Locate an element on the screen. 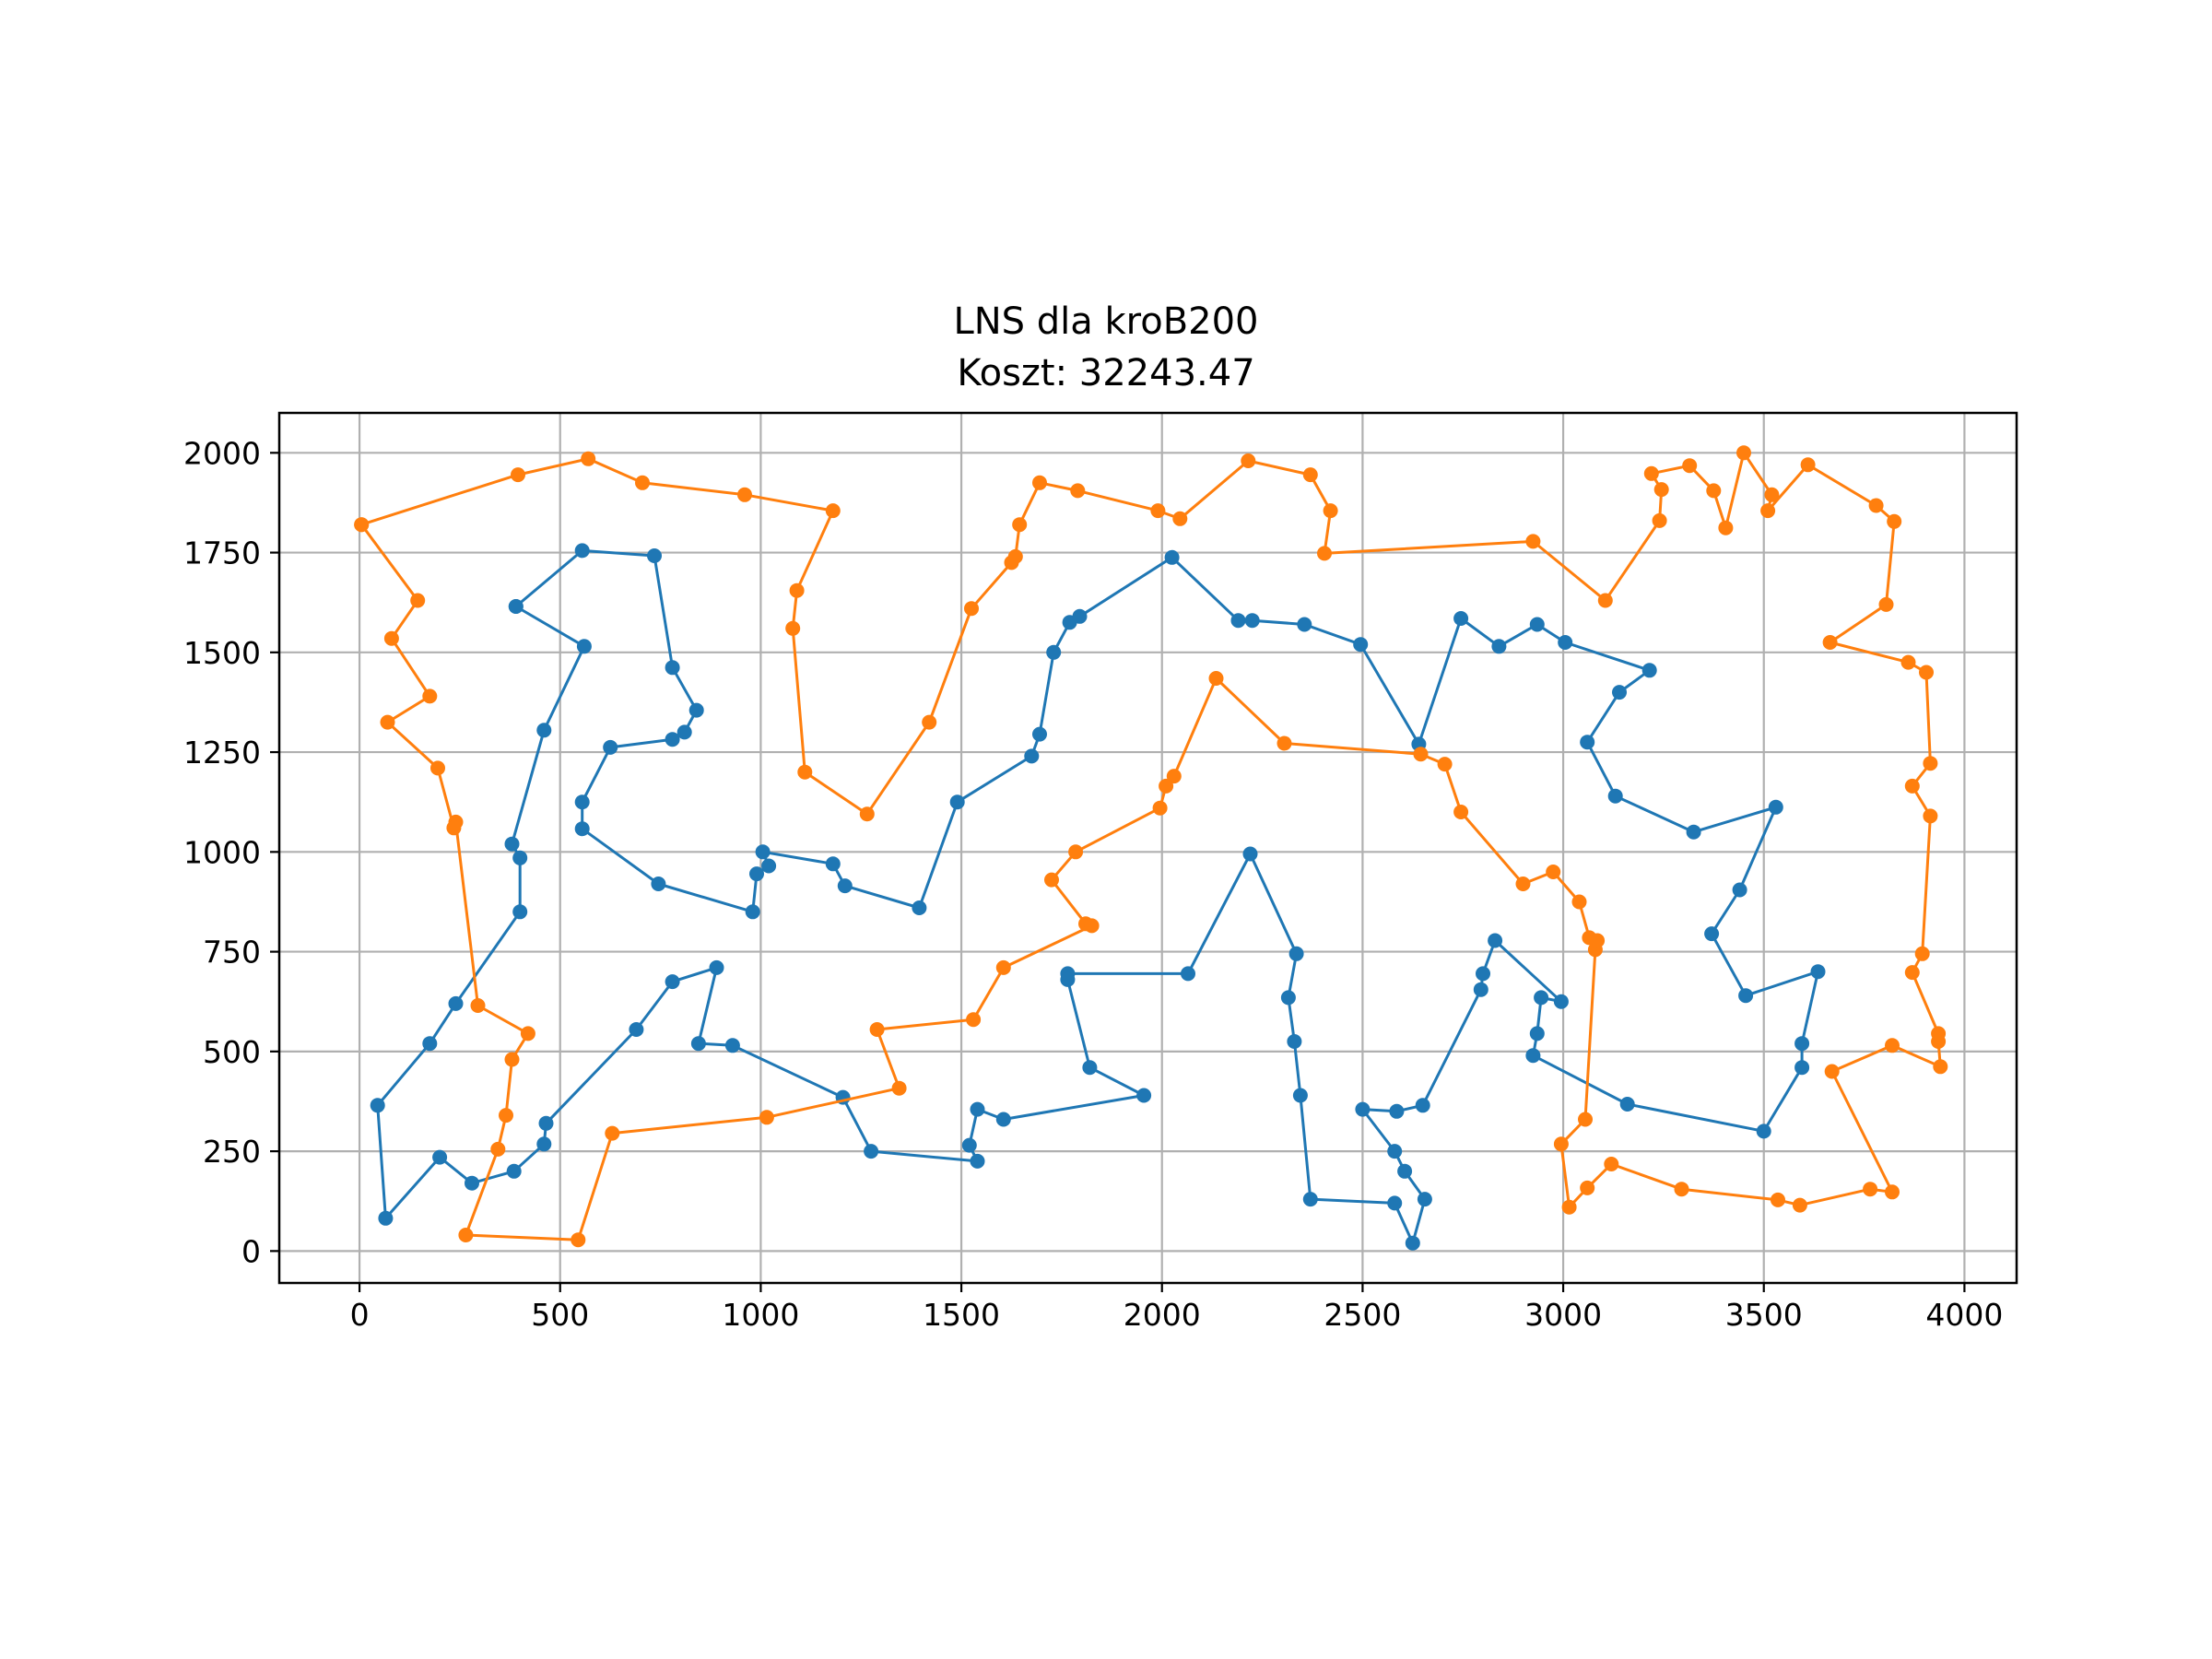  y-tick-label: 1500 is located at coordinates (222, 653).